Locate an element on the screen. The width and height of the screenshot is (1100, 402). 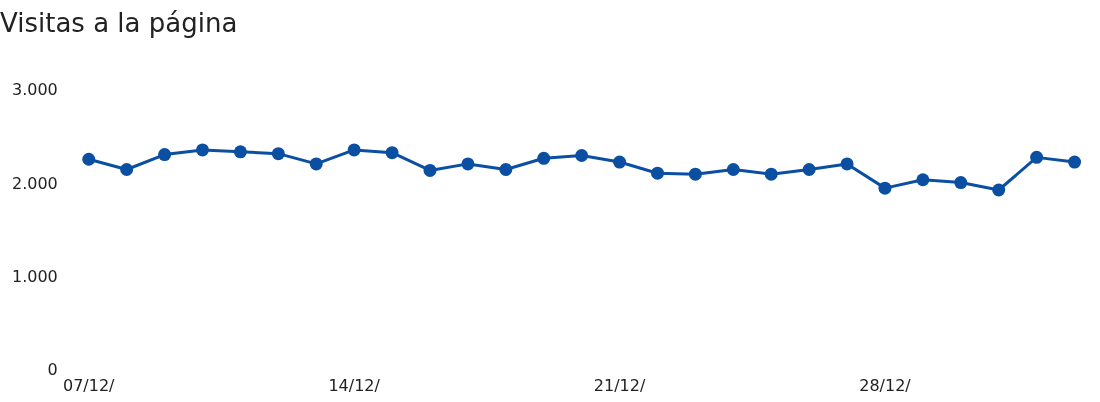
y-tick-label: 0 is located at coordinates (52, 369).